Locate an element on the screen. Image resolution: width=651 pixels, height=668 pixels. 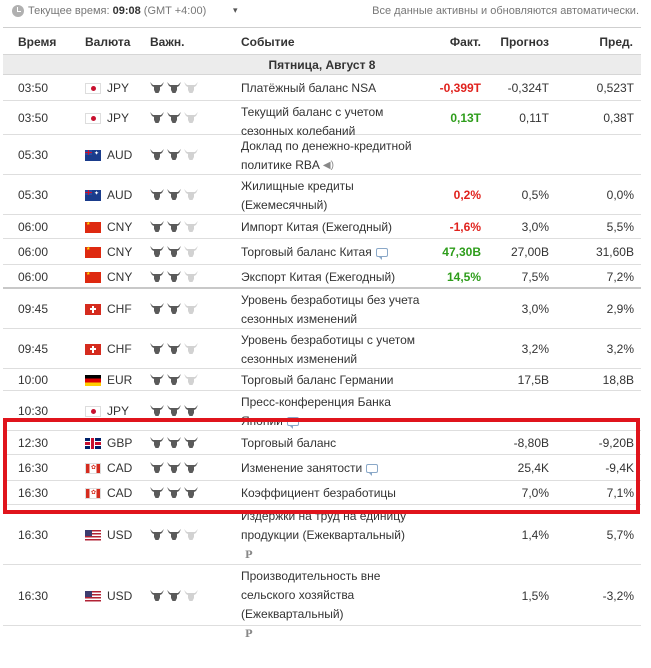
event-name: Изменение занятости is located at coordinates (333, 468).